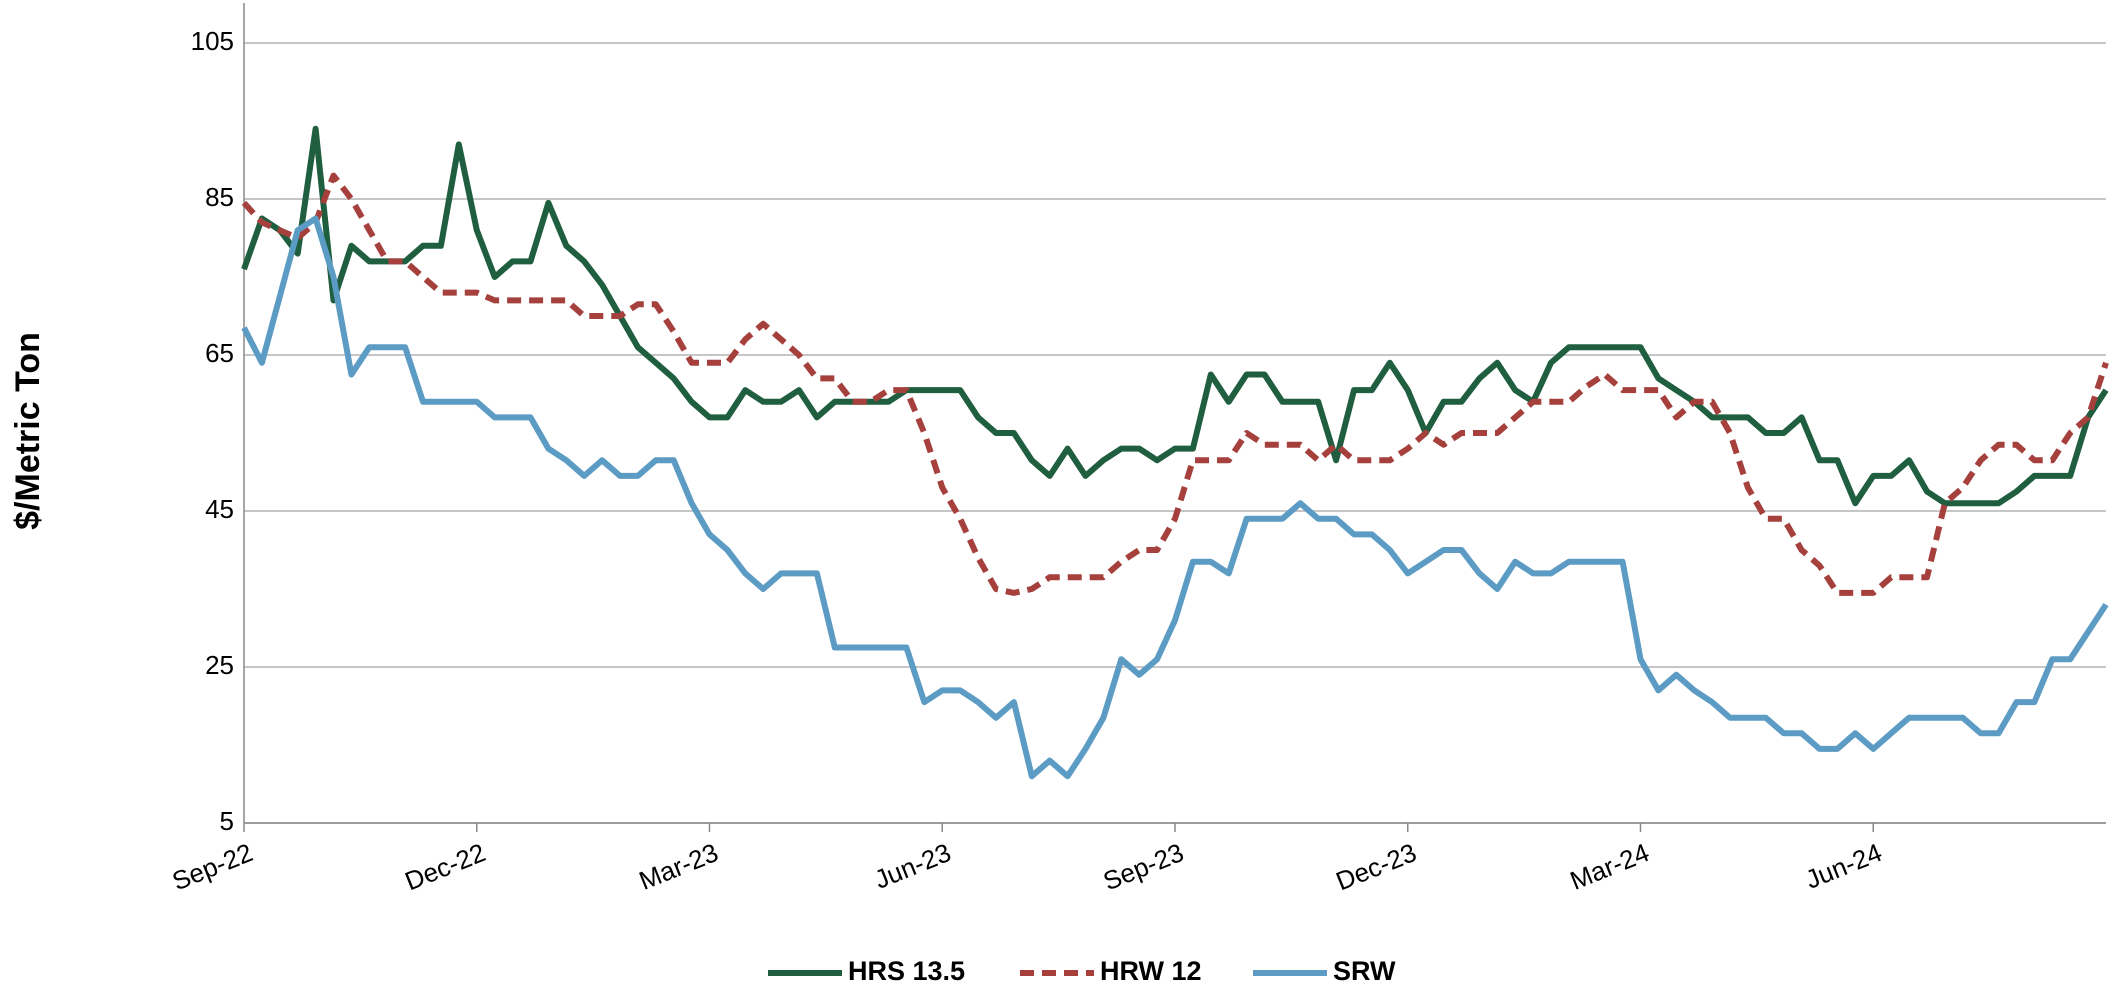 The height and width of the screenshot is (991, 2113). I want to click on x-tick-label: Jun-24, so click(1843, 866).